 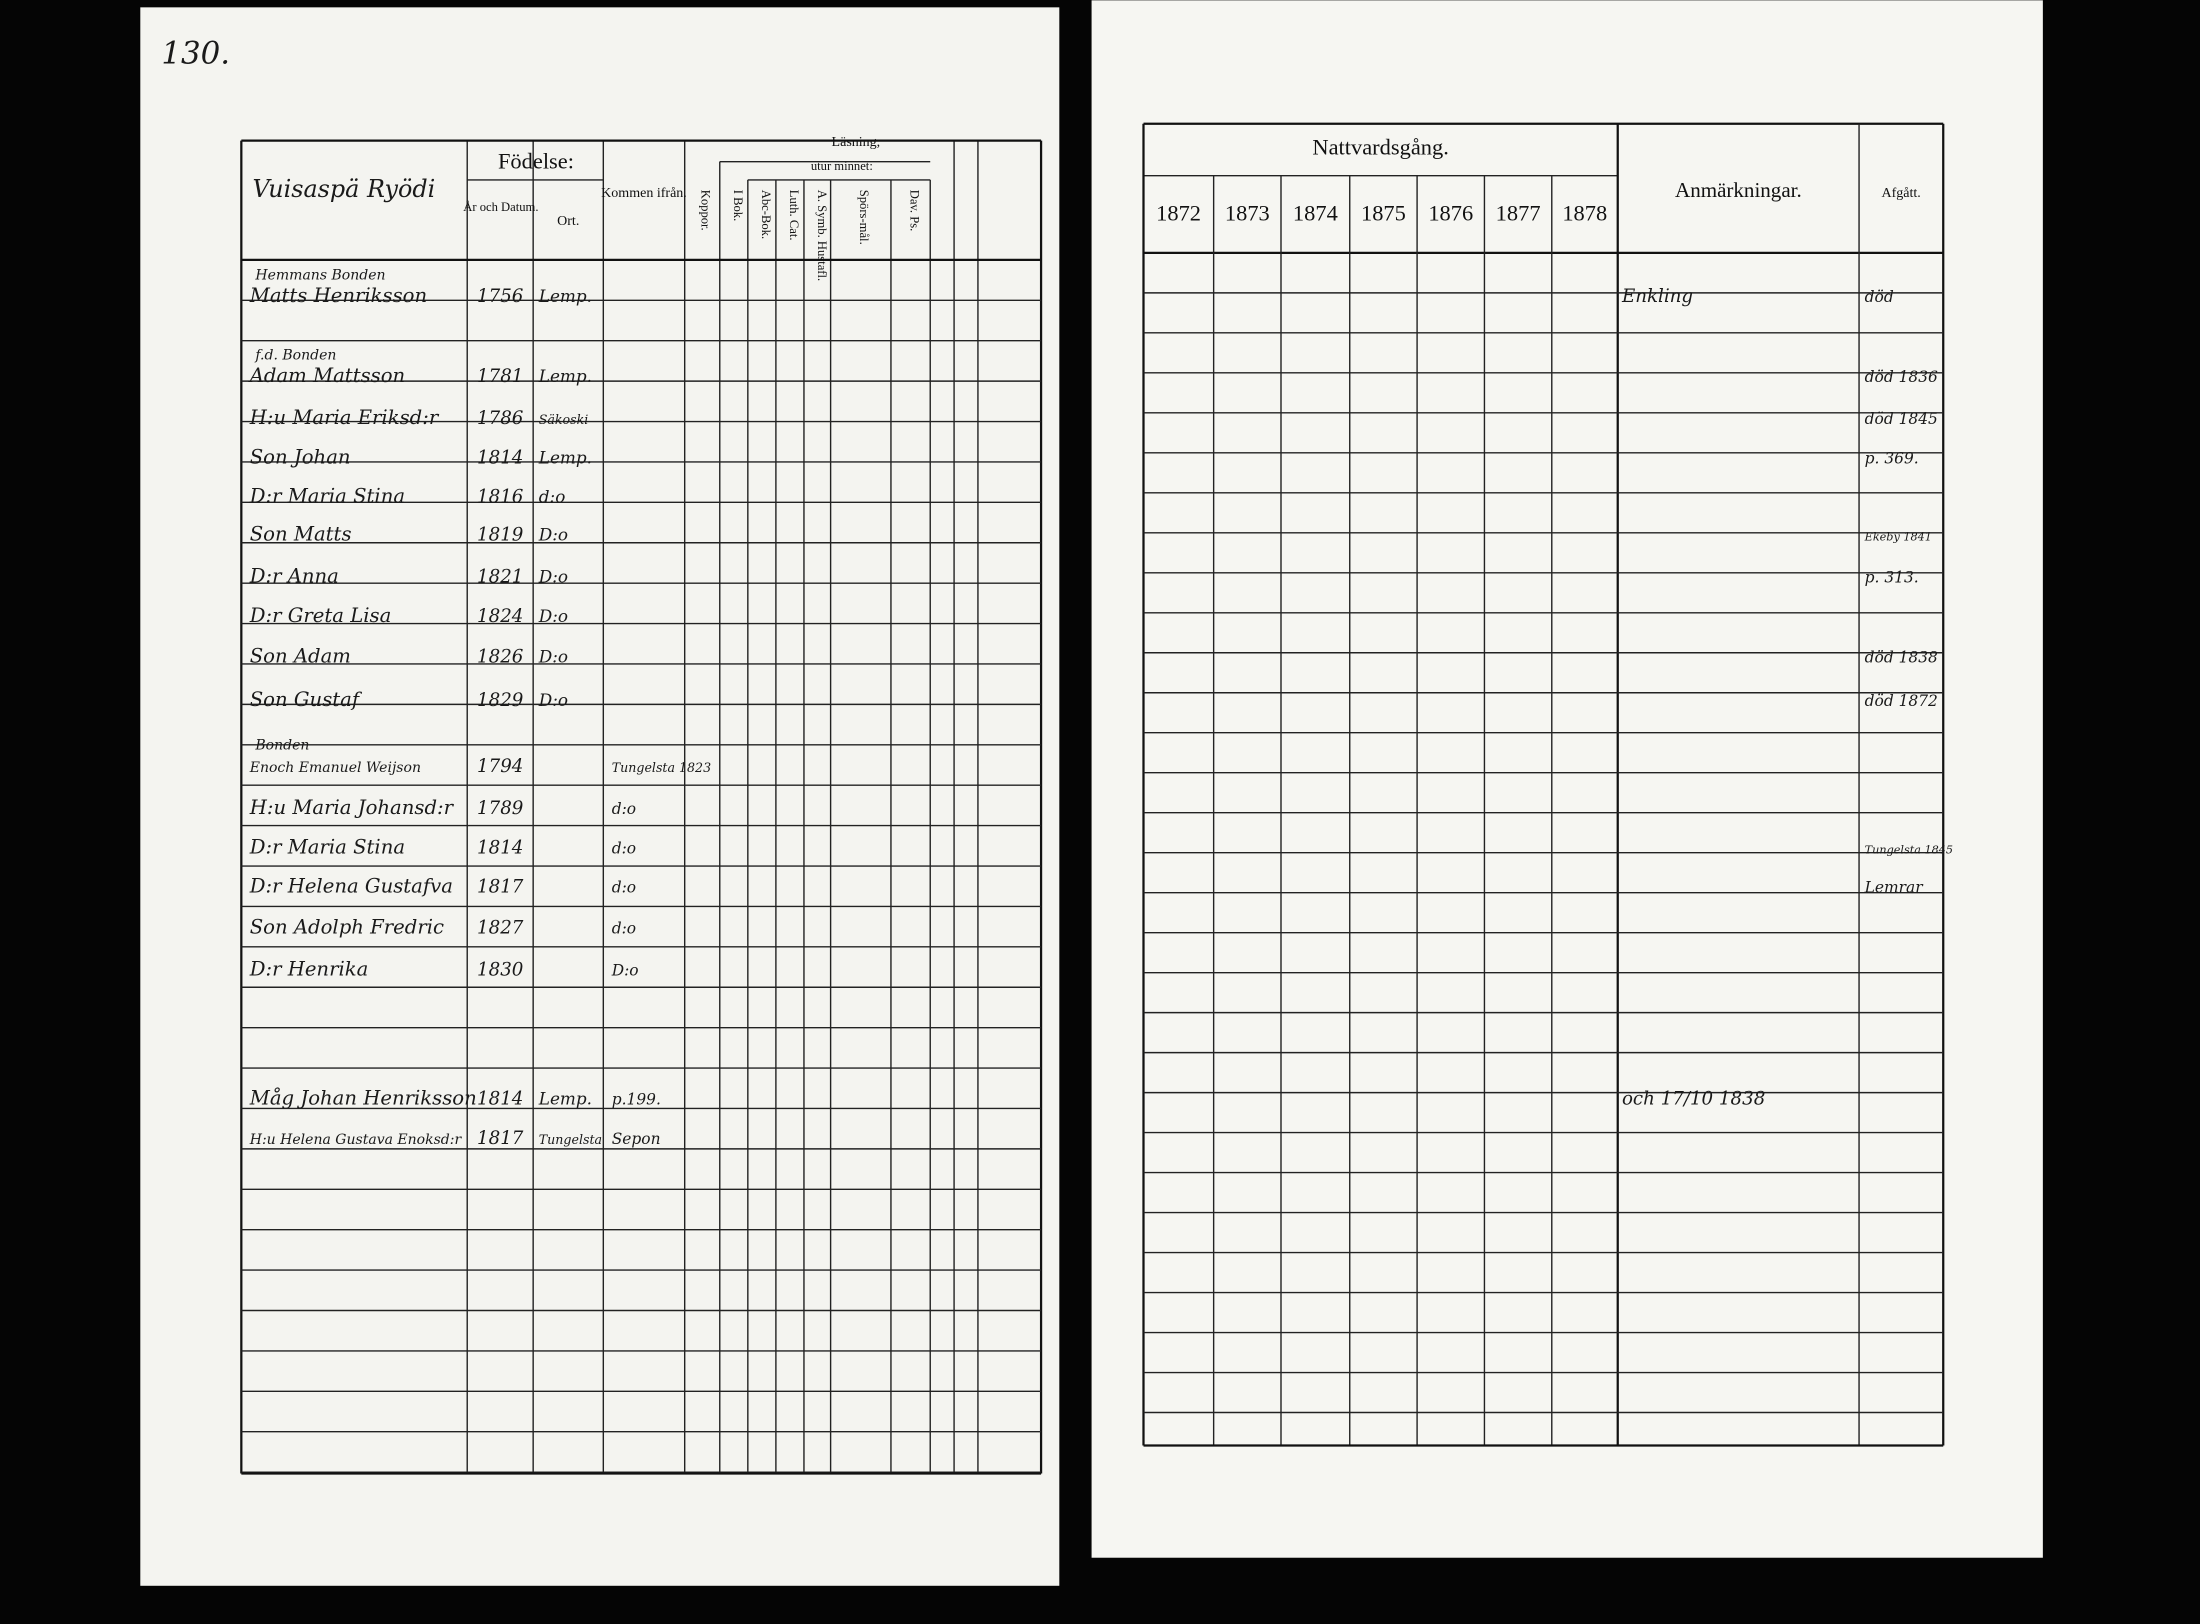 What do you see at coordinates (1892, 458) in the screenshot?
I see `afgatt: p. 369.` at bounding box center [1892, 458].